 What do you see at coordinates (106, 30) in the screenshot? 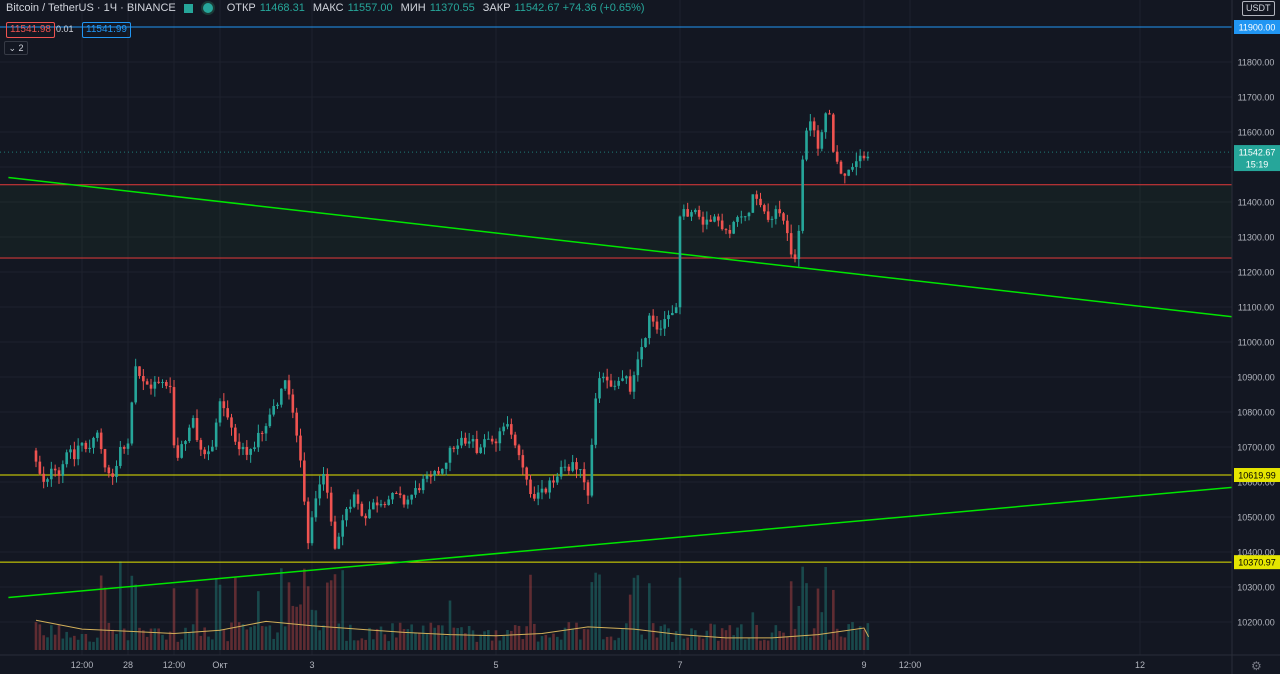
I see `buy-price-button: 11541.99` at bounding box center [106, 30].